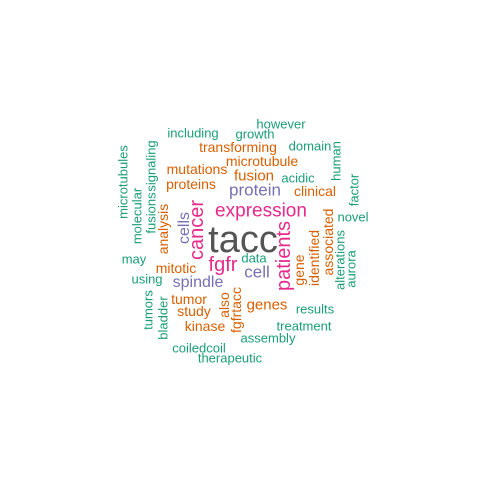 The image size is (480, 480). Describe the element at coordinates (151, 213) in the screenshot. I see `word-fusions: fusions` at that location.